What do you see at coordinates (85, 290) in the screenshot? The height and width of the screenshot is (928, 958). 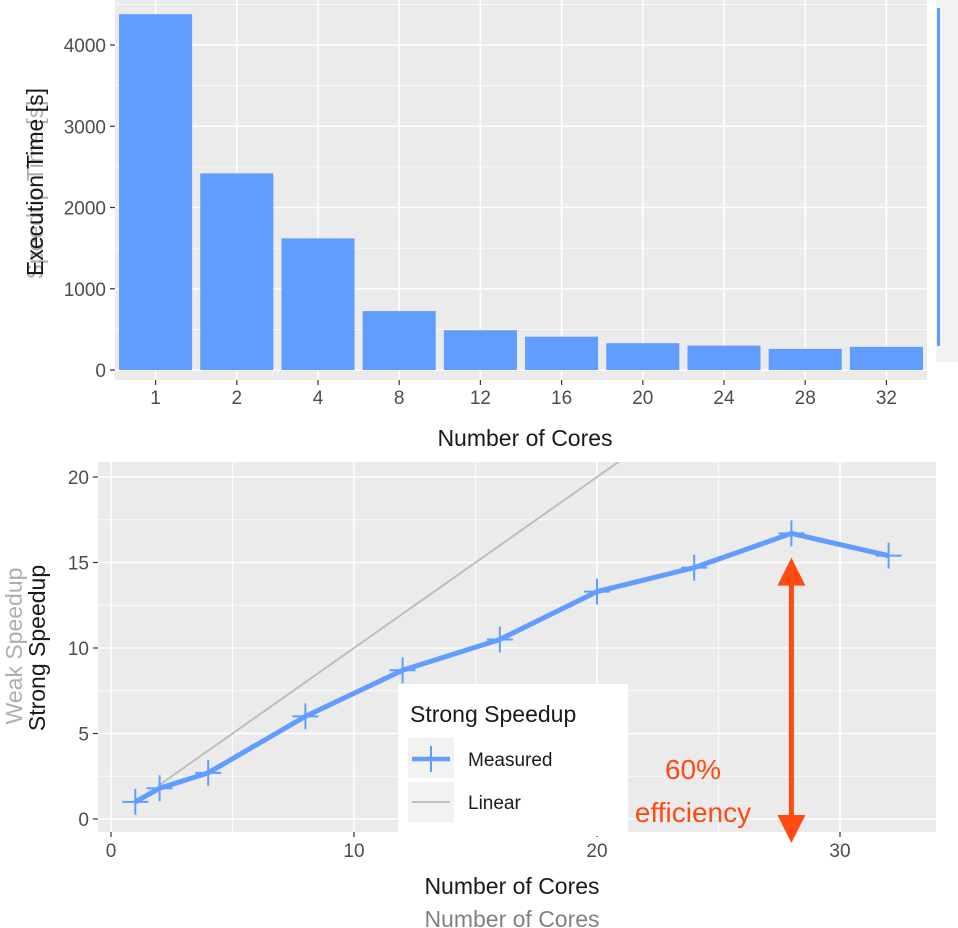 I see `bar-y-tick-label: 1000` at bounding box center [85, 290].